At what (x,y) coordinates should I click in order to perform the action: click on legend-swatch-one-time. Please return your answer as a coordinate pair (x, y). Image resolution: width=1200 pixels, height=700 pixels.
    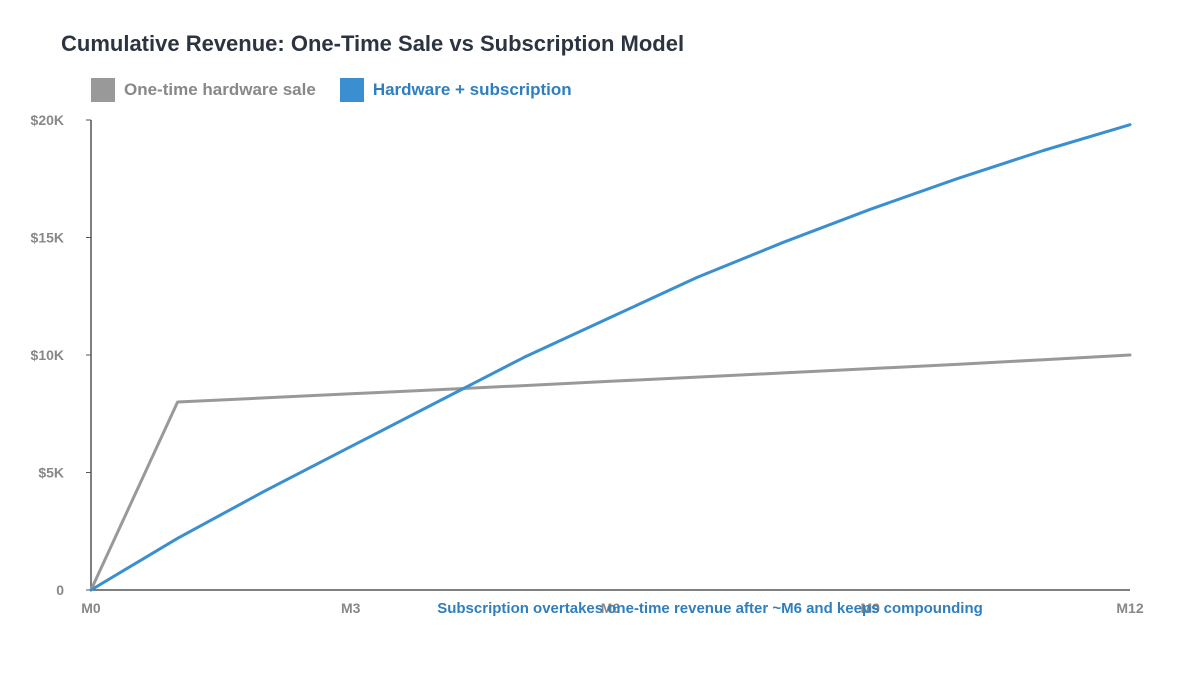
    Looking at the image, I should click on (103, 90).